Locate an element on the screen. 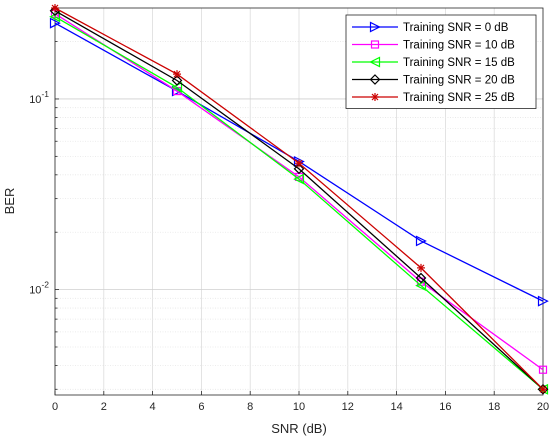 This screenshot has width=550, height=442. x-tick-label: 18 is located at coordinates (494, 407).